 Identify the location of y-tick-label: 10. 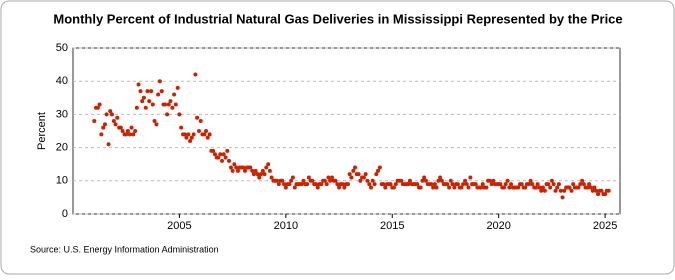
(62, 181).